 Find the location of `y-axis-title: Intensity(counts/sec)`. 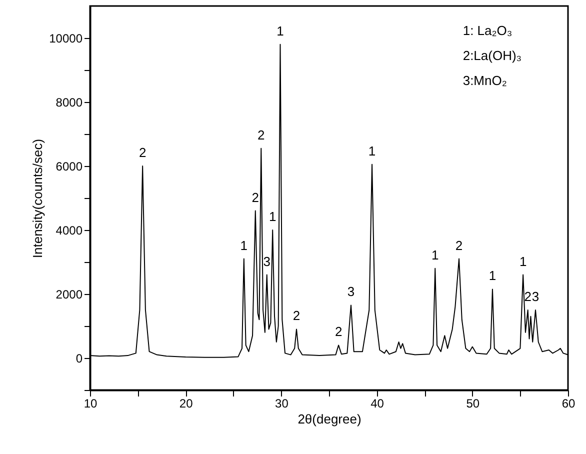

y-axis-title: Intensity(counts/sec) is located at coordinates (38, 198).